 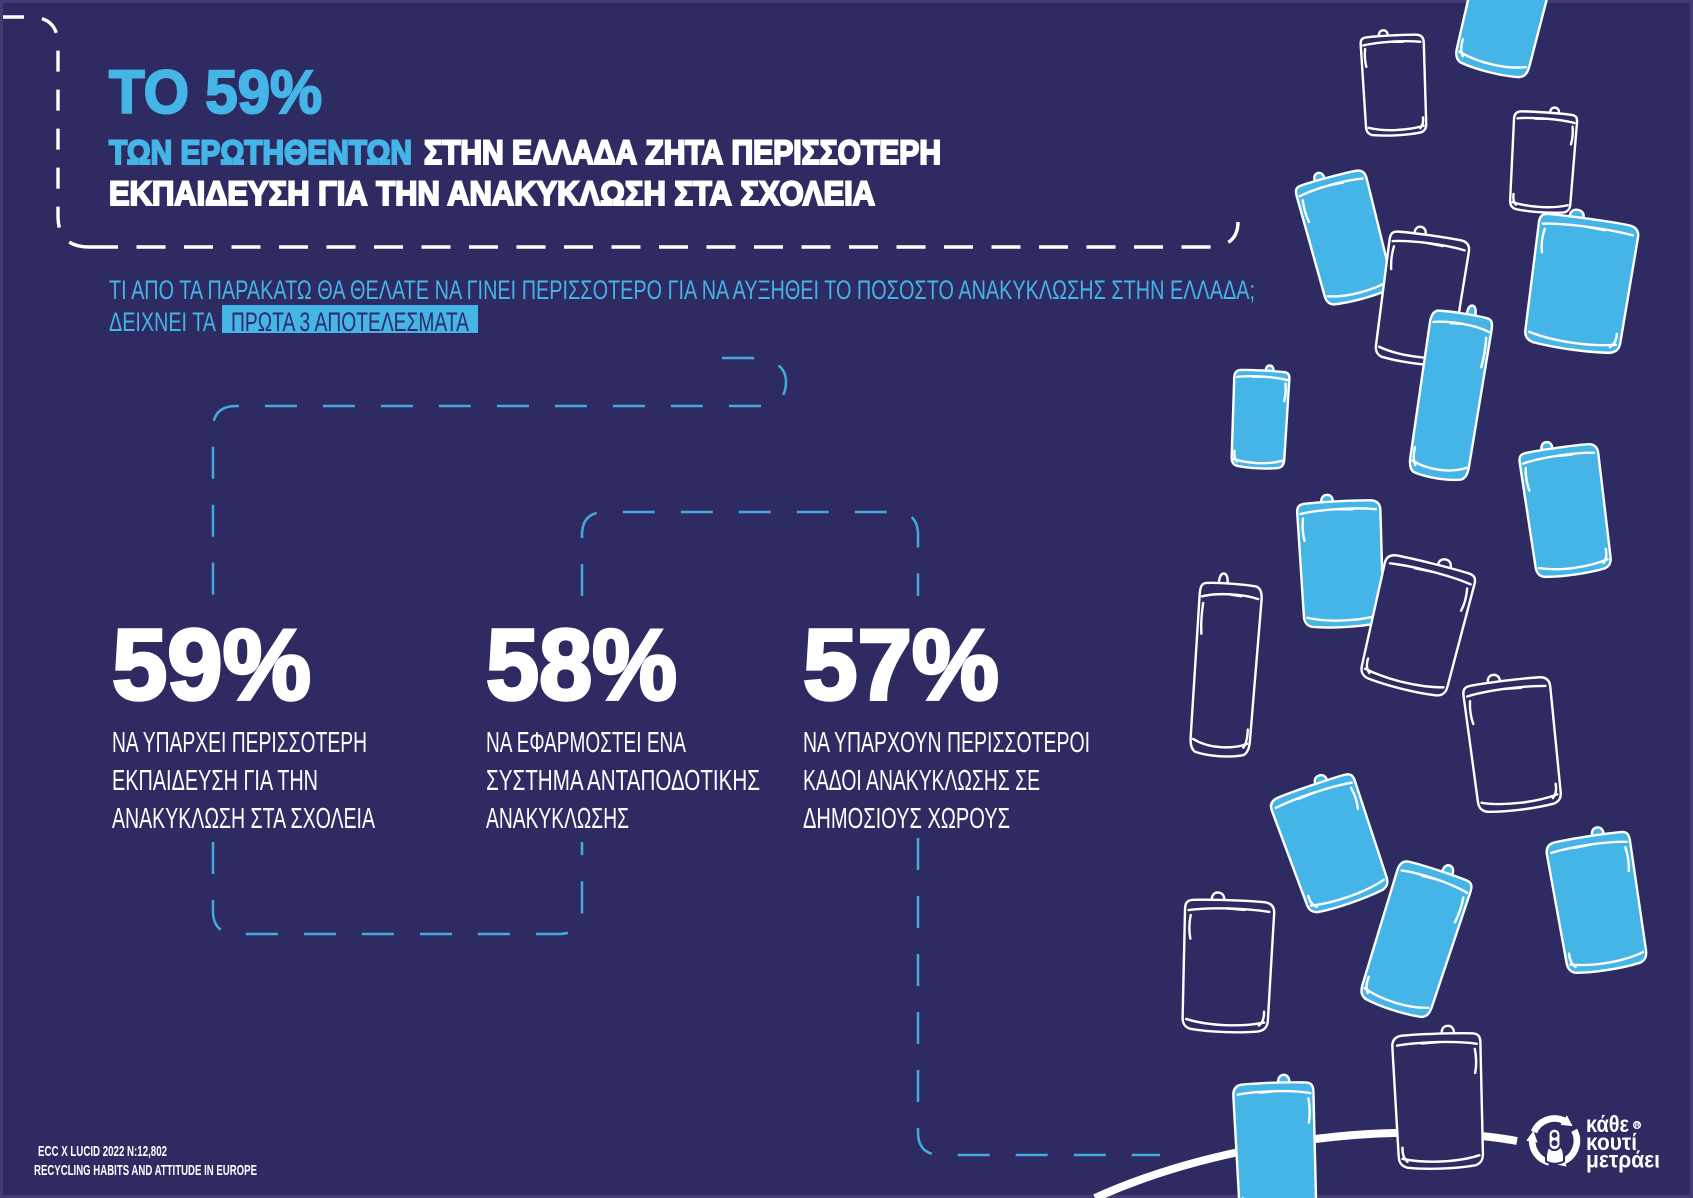 What do you see at coordinates (1623, 1160) in the screenshot?
I see `svg-text: μετράει` at bounding box center [1623, 1160].